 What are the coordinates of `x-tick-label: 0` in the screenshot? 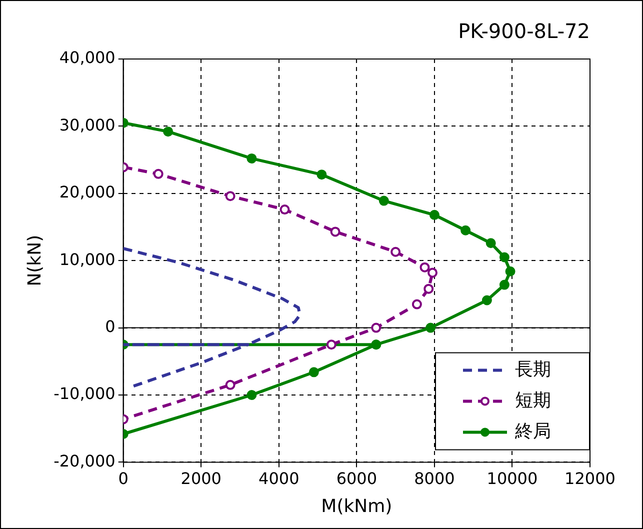 It's located at (123, 478).